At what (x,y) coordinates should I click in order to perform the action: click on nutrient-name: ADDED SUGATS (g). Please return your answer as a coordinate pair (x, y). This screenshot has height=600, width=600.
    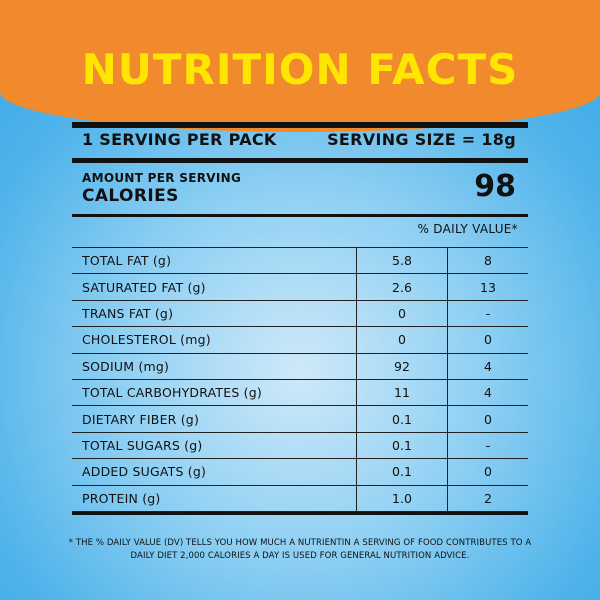
    Looking at the image, I should click on (214, 472).